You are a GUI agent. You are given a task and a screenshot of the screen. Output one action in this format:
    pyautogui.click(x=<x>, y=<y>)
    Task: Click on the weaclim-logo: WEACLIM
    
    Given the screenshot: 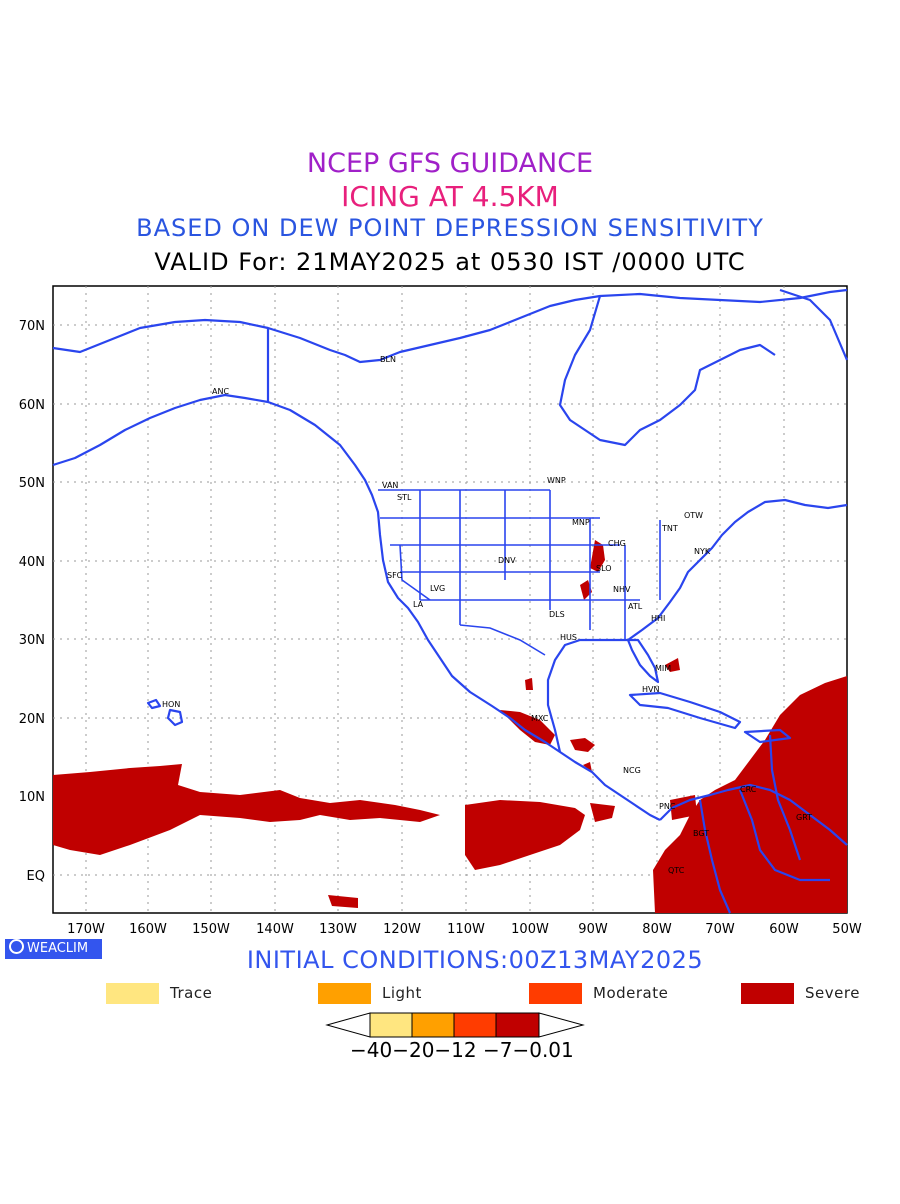 What is the action you would take?
    pyautogui.click(x=53, y=949)
    